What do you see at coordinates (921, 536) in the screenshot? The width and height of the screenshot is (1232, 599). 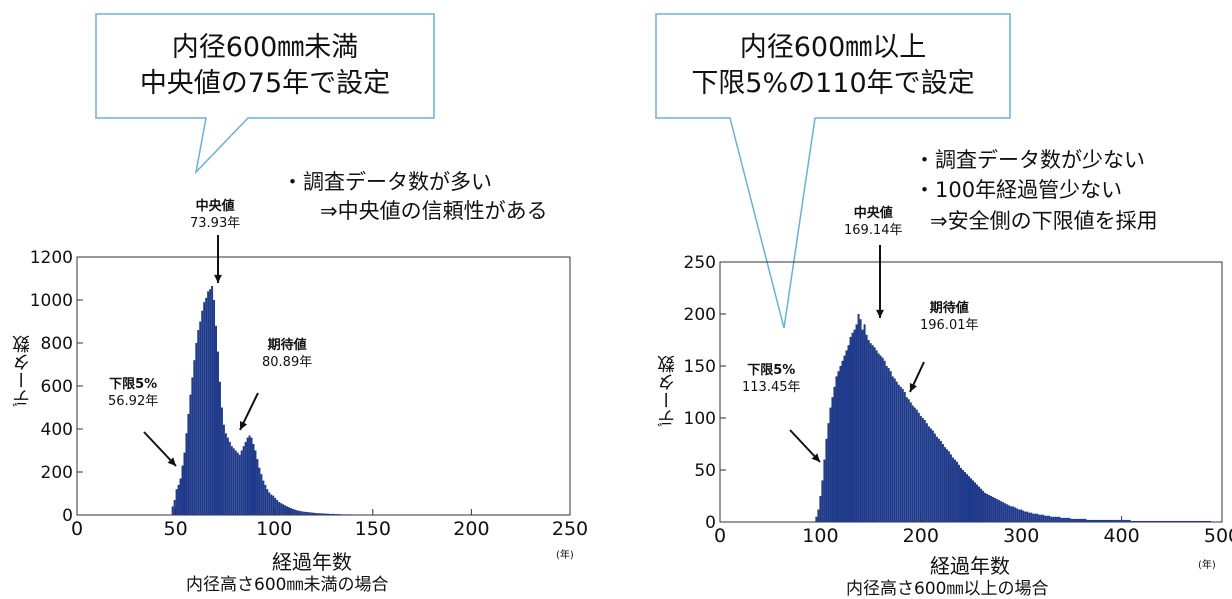 I see `x-tick-label: 200` at bounding box center [921, 536].